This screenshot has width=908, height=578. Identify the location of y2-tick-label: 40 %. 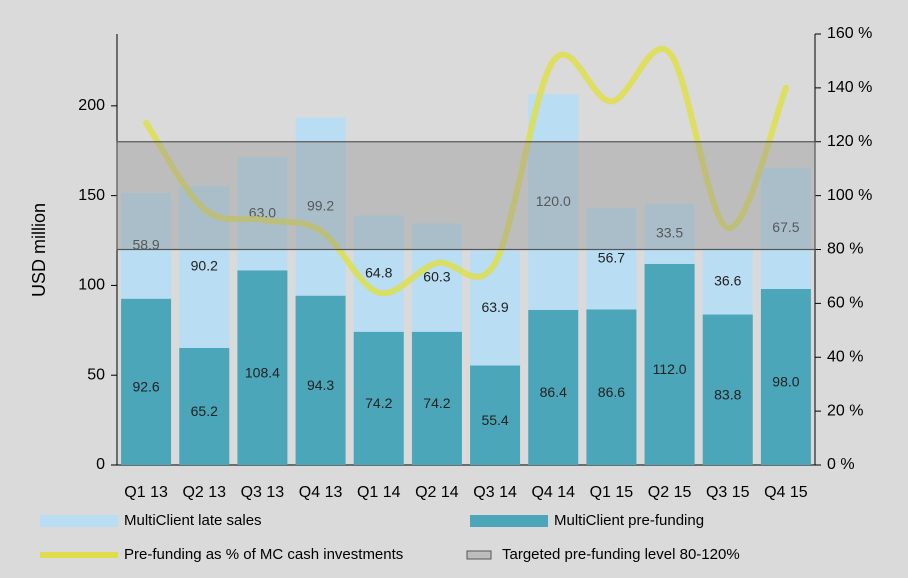
(845, 356).